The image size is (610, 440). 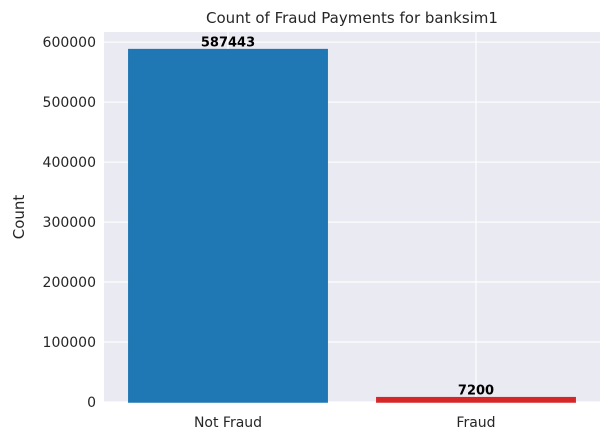 What do you see at coordinates (228, 43) in the screenshot?
I see `bar-value-label: 587443` at bounding box center [228, 43].